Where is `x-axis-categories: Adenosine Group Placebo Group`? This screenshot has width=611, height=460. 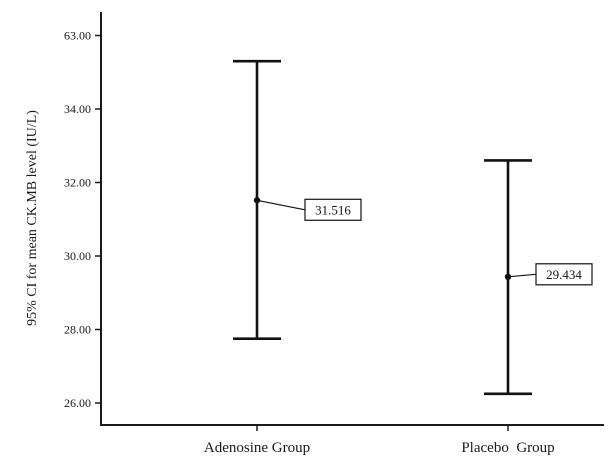
x-axis-categories: Adenosine Group Placebo Group is located at coordinates (379, 440).